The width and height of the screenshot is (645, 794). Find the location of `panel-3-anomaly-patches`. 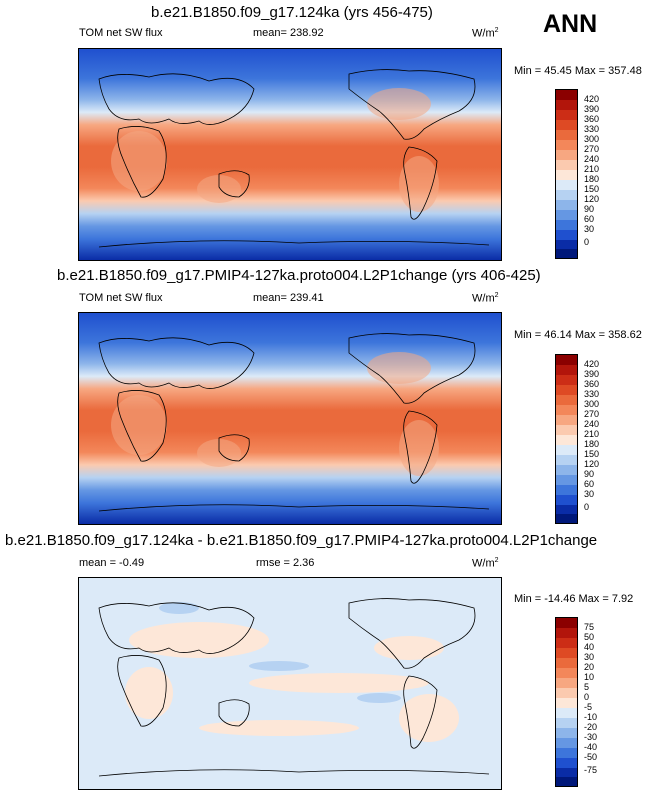

panel-3-anomaly-patches is located at coordinates (292, 682).